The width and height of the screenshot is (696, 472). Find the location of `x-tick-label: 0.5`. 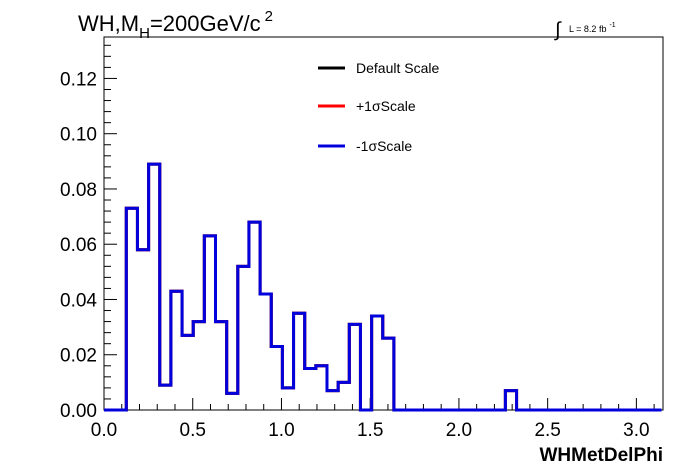

x-tick-label: 0.5 is located at coordinates (193, 430).